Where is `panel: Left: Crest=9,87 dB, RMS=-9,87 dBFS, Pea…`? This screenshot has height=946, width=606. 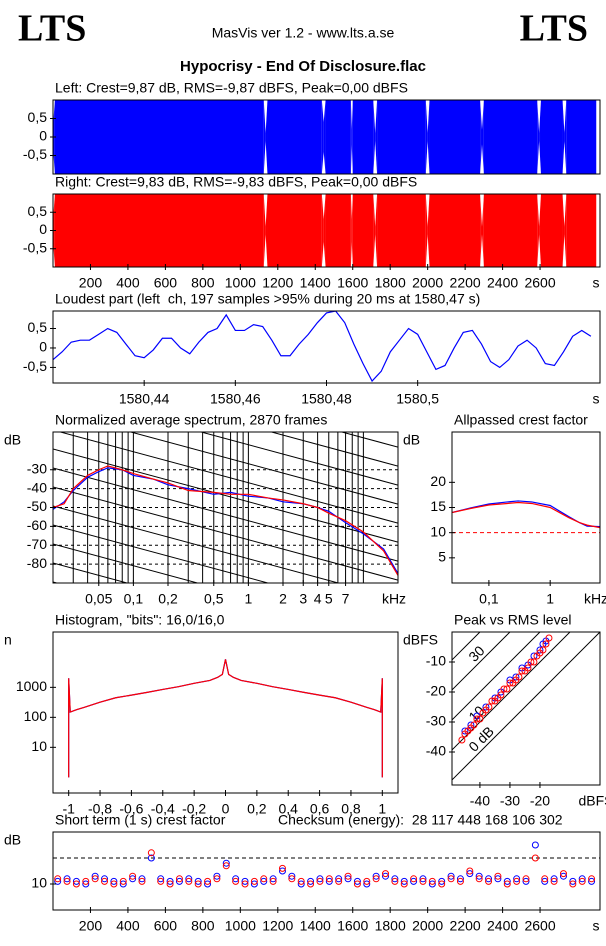
panel: Left: Crest=9,87 dB, RMS=-9,87 dBFS, Pea… is located at coordinates (312, 127).